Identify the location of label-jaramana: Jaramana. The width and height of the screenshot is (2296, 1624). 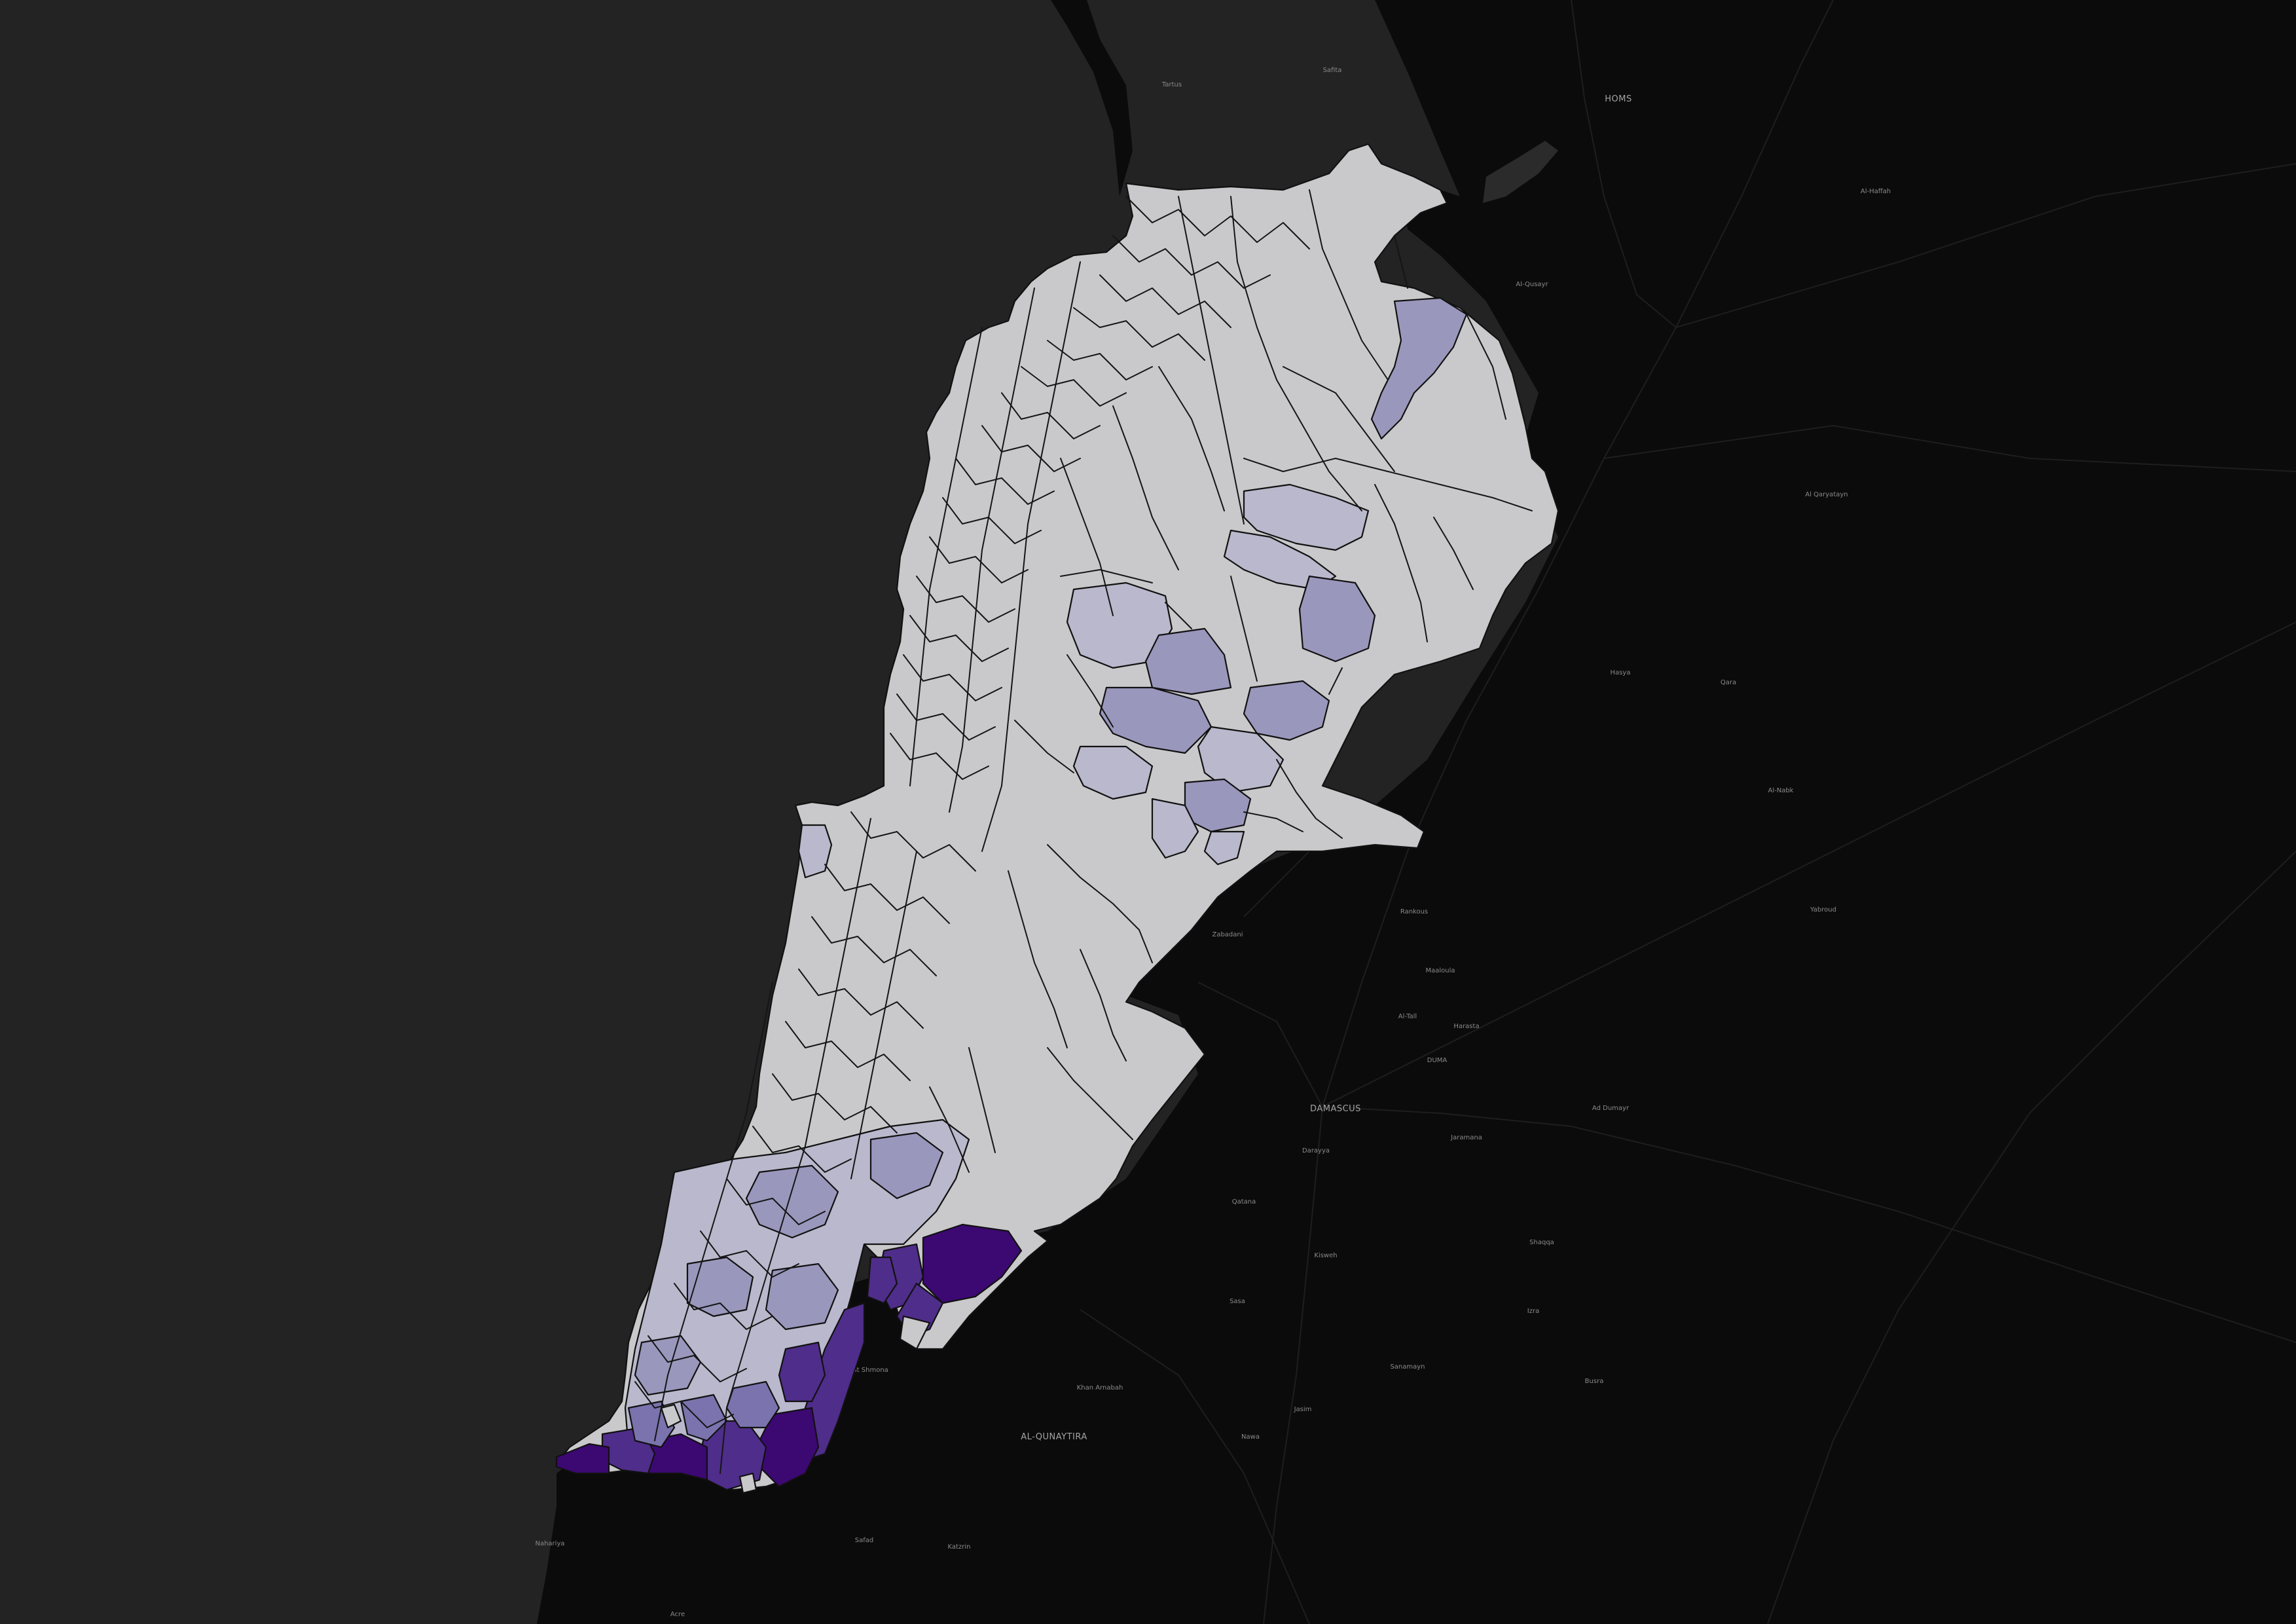
(1466, 1137).